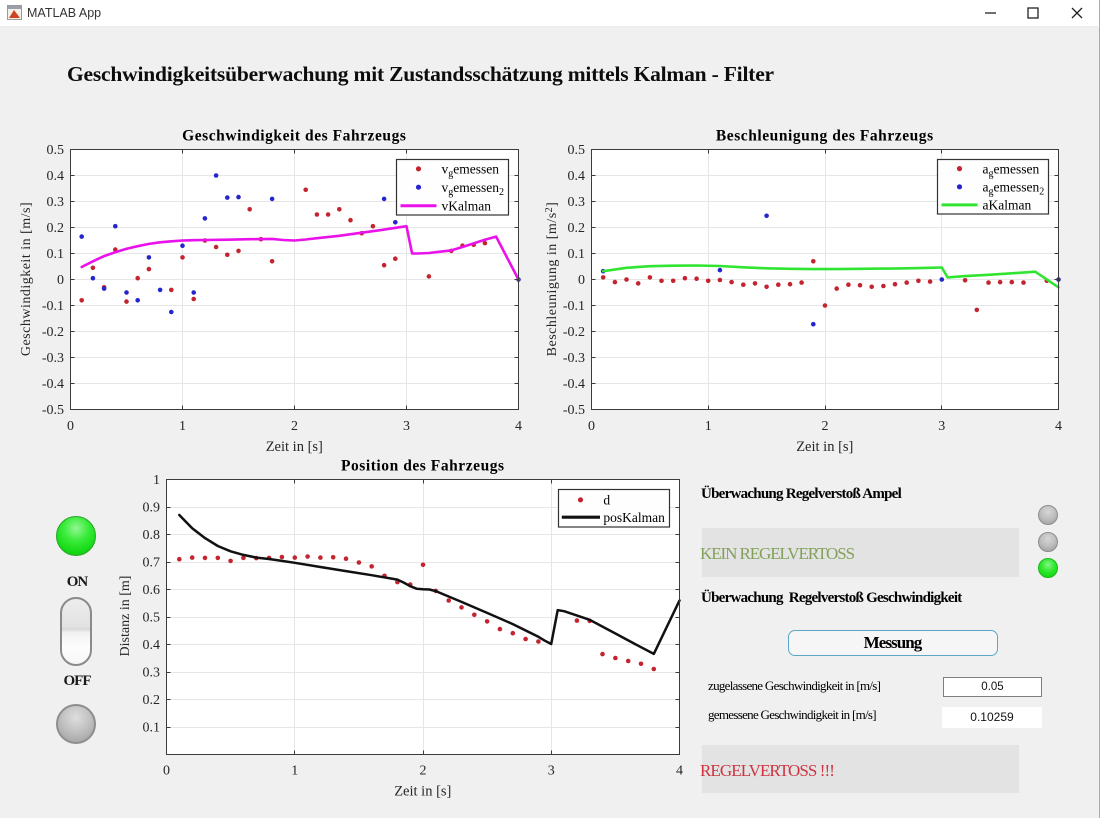 This screenshot has width=1100, height=818. What do you see at coordinates (471, 170) in the screenshot?
I see `svg-text: vgemessen` at bounding box center [471, 170].